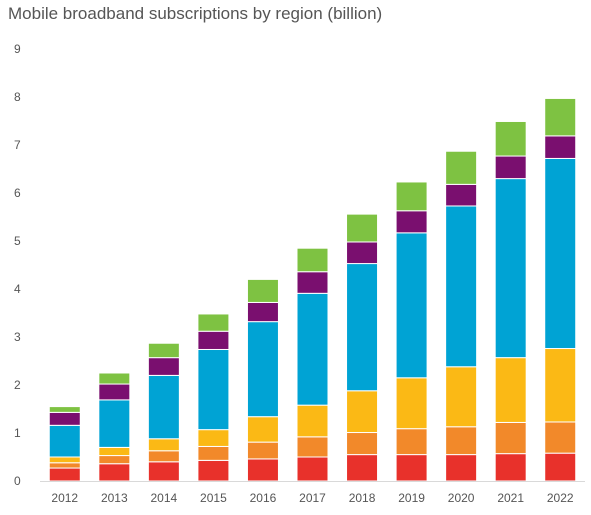 The image size is (591, 515). Describe the element at coordinates (213, 498) in the screenshot. I see `x-tick-label: 2015` at that location.